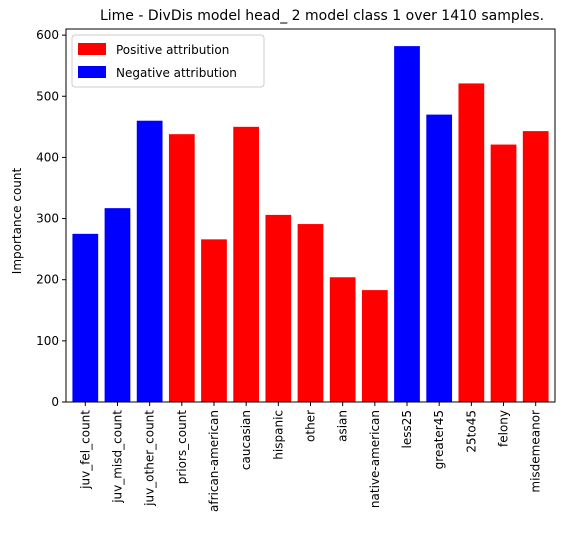 The width and height of the screenshot is (587, 540). Describe the element at coordinates (407, 429) in the screenshot. I see `x-tick-label-less25: less25` at that location.